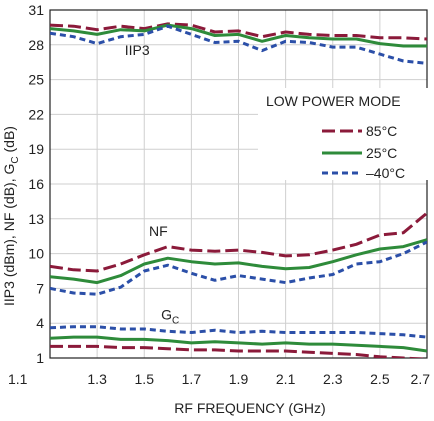 The width and height of the screenshot is (434, 421). Describe the element at coordinates (137, 50) in the screenshot. I see `annotation-0: IIP3` at that location.